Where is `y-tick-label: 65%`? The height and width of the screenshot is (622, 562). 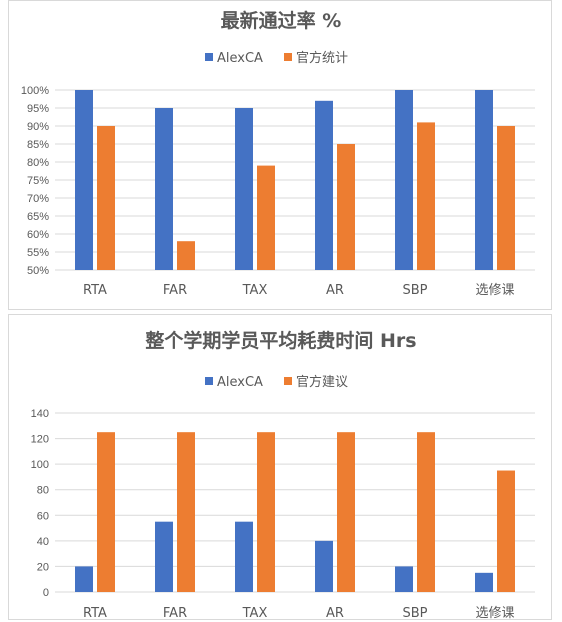 y-tick-label: 65% is located at coordinates (38, 217).